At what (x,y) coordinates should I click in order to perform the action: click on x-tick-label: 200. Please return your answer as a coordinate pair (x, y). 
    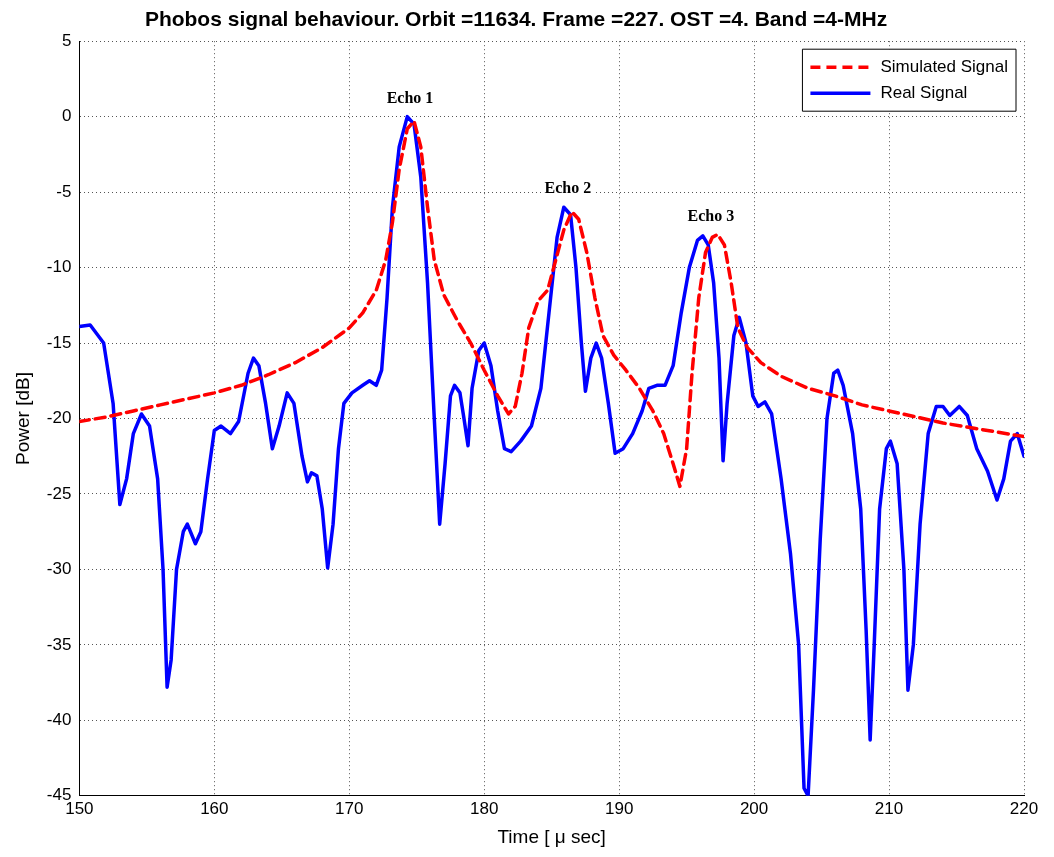
    Looking at the image, I should click on (754, 808).